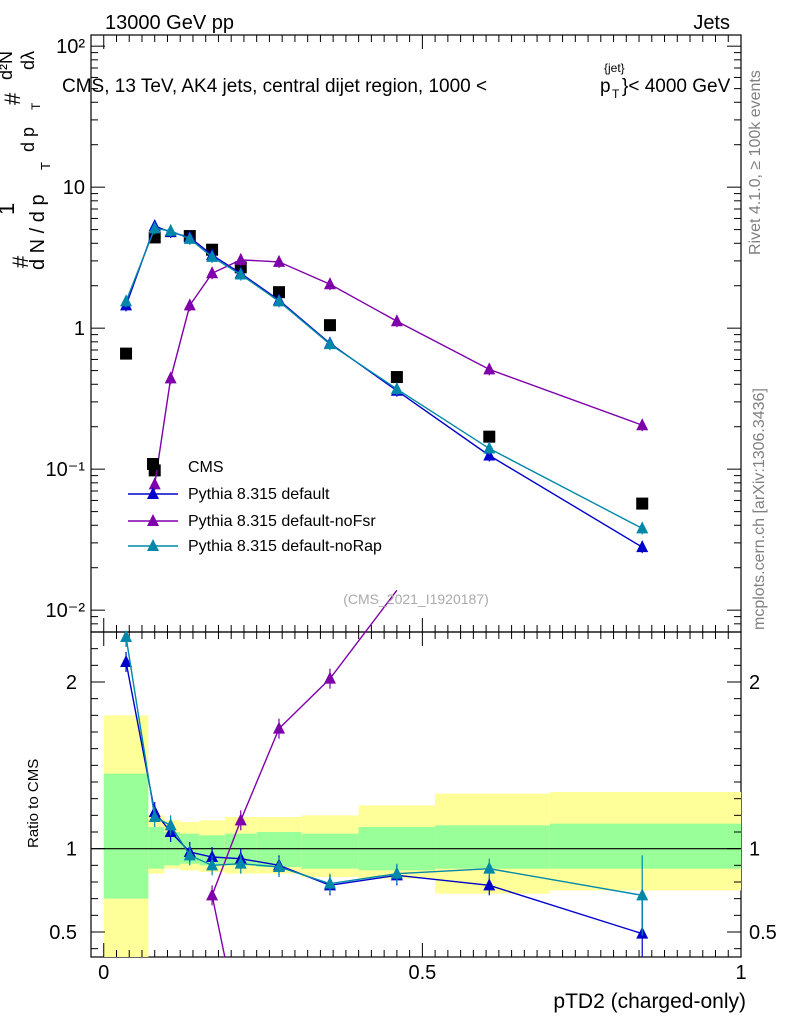 Image resolution: width=786 pixels, height=1024 pixels. Describe the element at coordinates (282, 521) in the screenshot. I see `legend-label-nofsr: Pythia 8.315 default-noFsr` at that location.